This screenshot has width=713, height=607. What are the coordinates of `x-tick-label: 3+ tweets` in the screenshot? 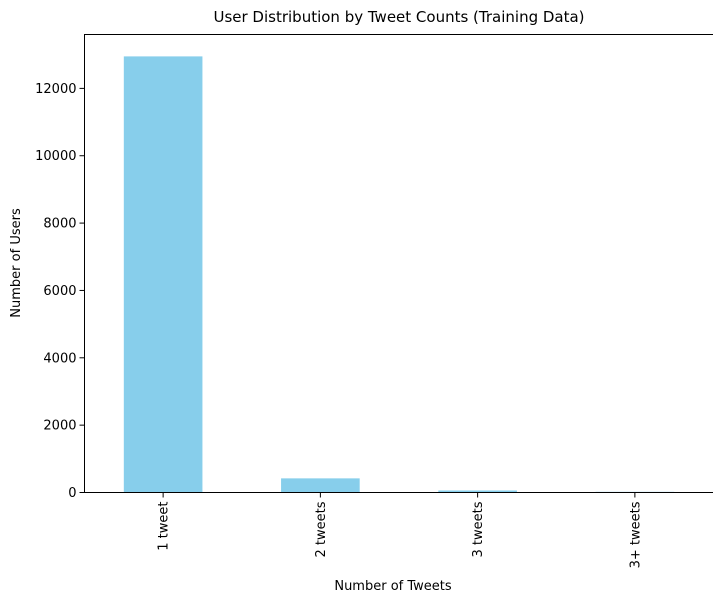 It's located at (635, 534).